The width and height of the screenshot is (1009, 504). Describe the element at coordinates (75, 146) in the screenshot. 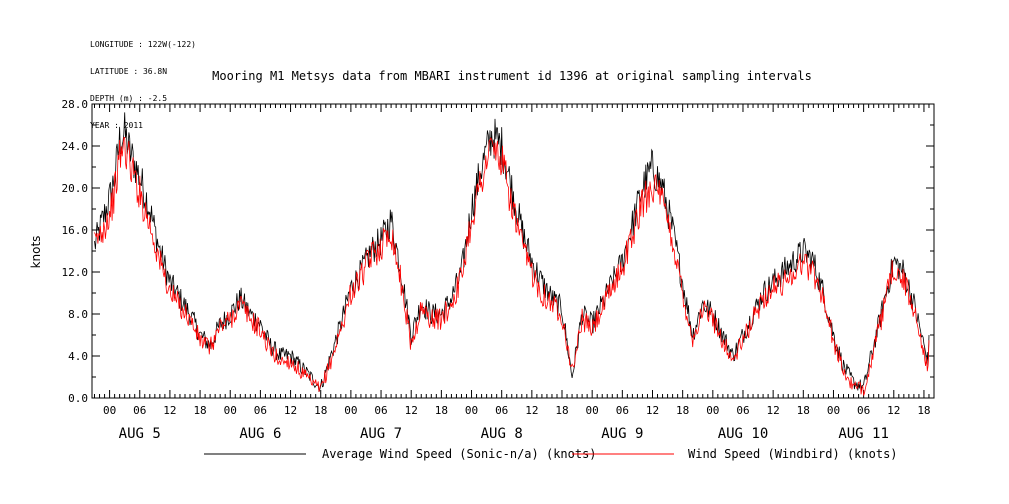

I see `y-tick-label: 24.0` at that location.